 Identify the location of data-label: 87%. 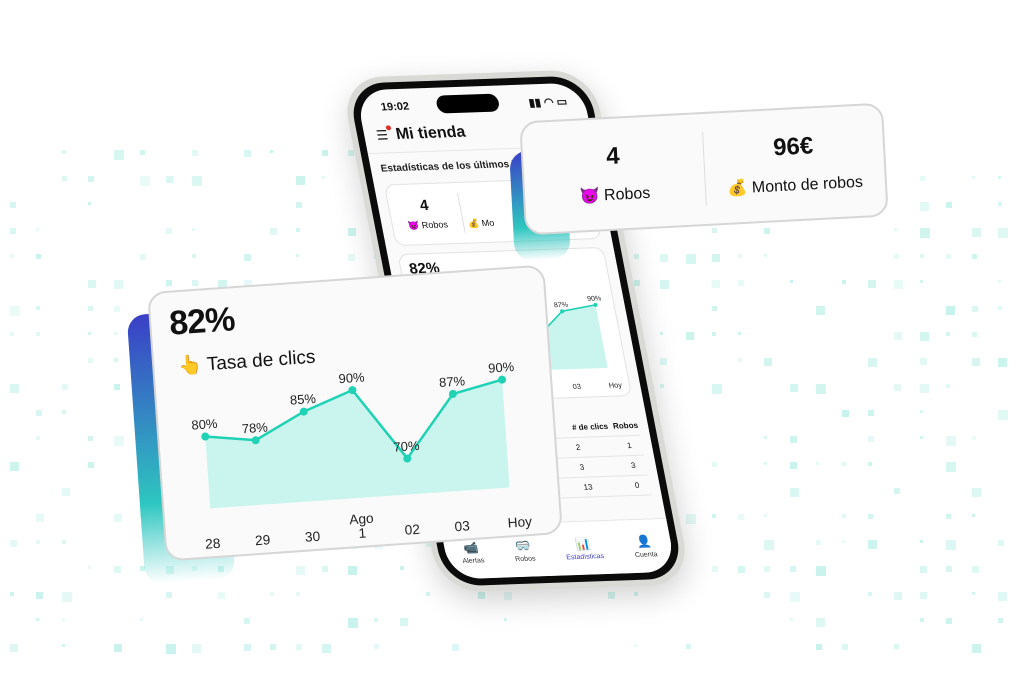
(560, 305).